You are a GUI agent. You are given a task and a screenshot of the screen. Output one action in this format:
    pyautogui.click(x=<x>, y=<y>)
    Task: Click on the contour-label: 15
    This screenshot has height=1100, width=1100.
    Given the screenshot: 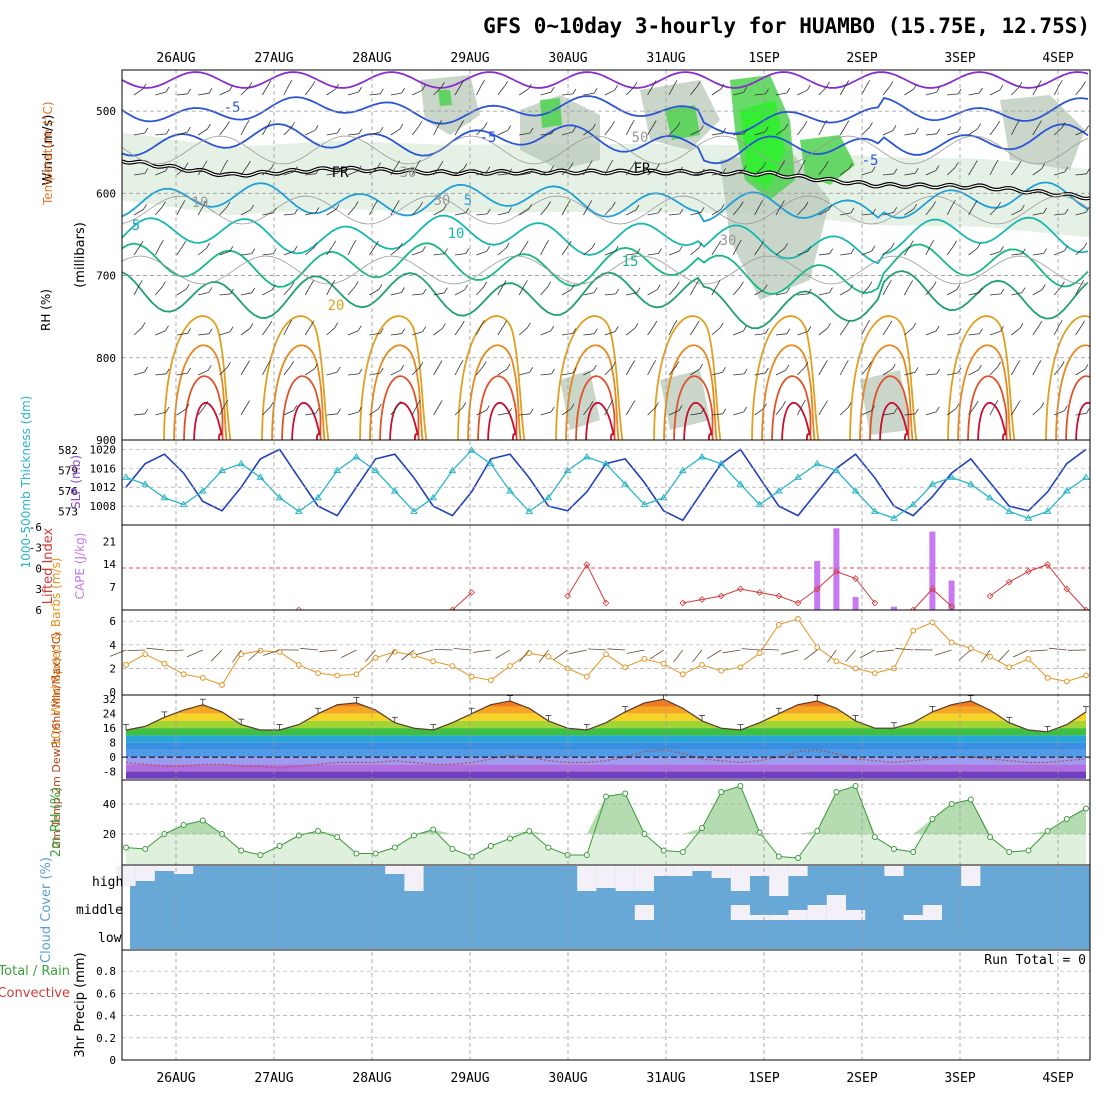 What is the action you would take?
    pyautogui.click(x=630, y=262)
    